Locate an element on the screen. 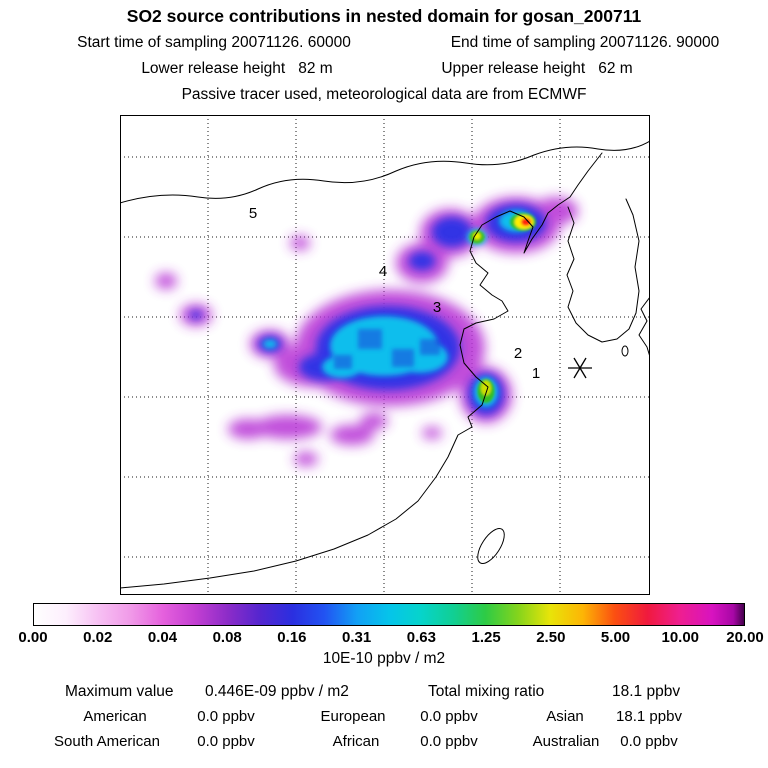 The height and width of the screenshot is (768, 768). upper-release-value: 62 m is located at coordinates (615, 68).